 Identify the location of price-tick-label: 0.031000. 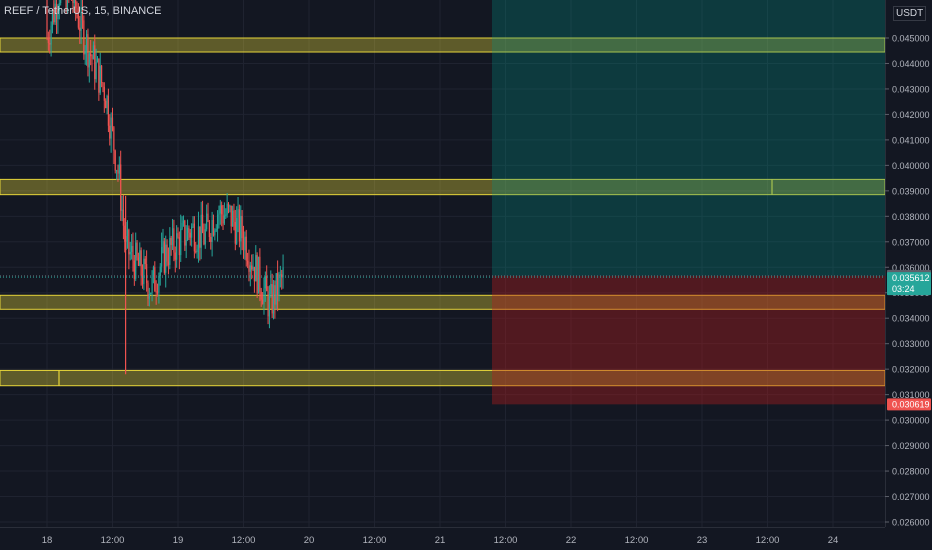
(911, 395).